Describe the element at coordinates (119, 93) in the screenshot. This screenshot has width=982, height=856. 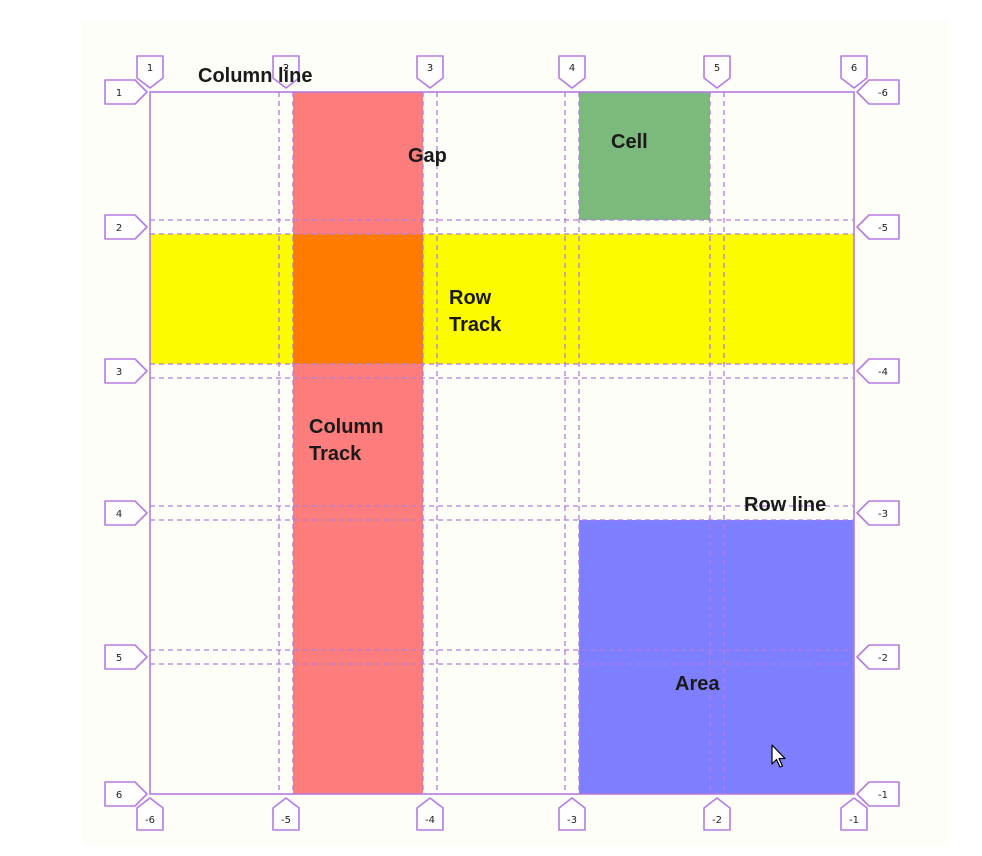
I see `left-row-marker-text: 1` at that location.